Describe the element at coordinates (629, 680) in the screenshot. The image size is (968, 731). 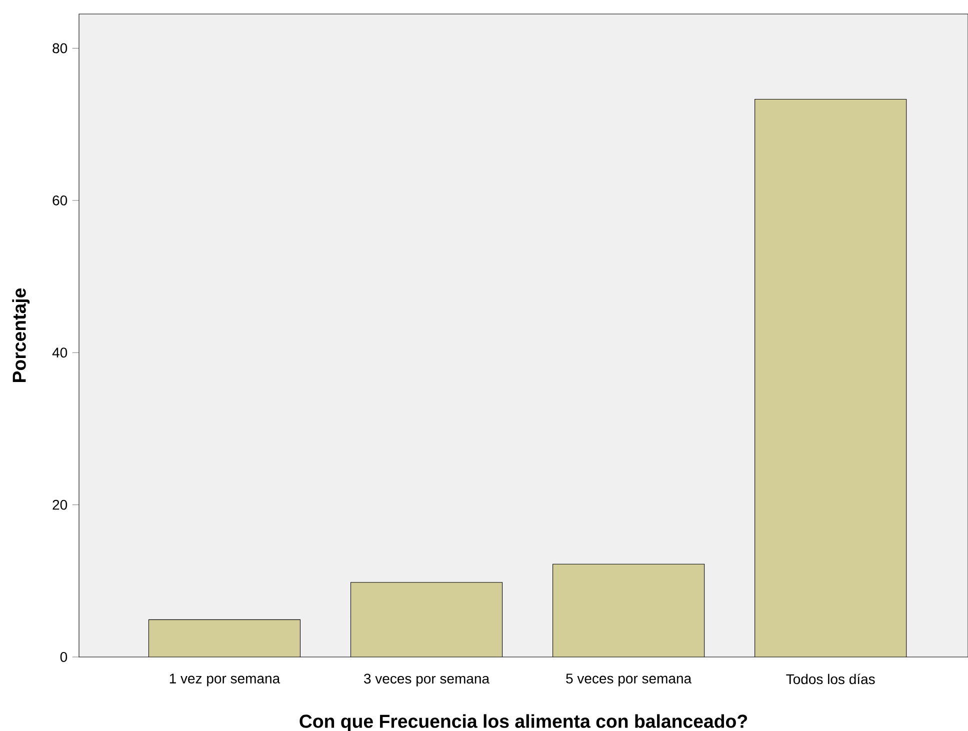
I see `x-tick-label: 5 veces por semana` at that location.